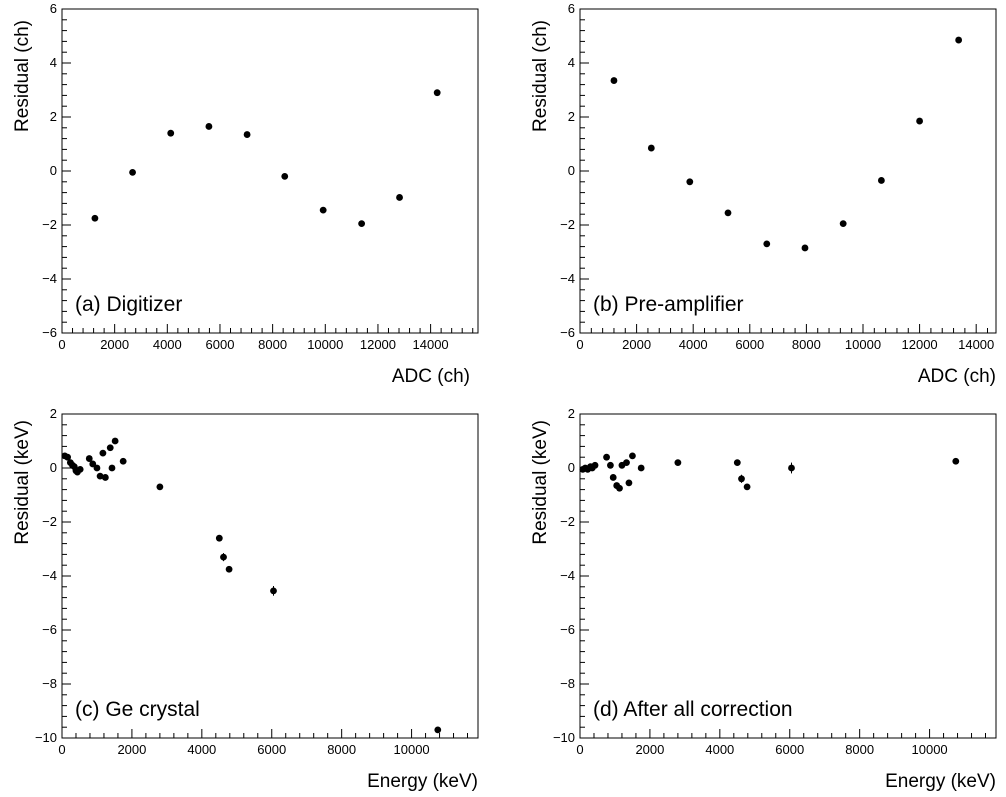 The width and height of the screenshot is (1006, 797). I want to click on panel-label: (d) After all correction, so click(693, 709).